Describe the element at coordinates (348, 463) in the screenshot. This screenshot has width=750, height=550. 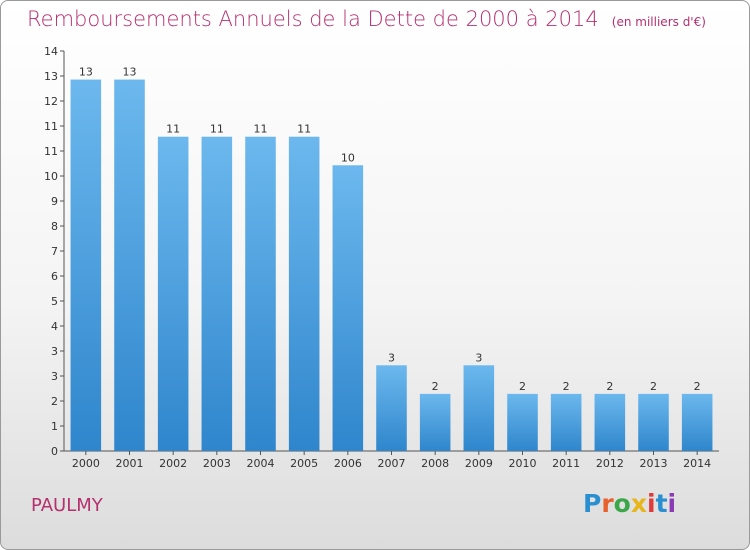
I see `x-tick-label: 2006` at that location.